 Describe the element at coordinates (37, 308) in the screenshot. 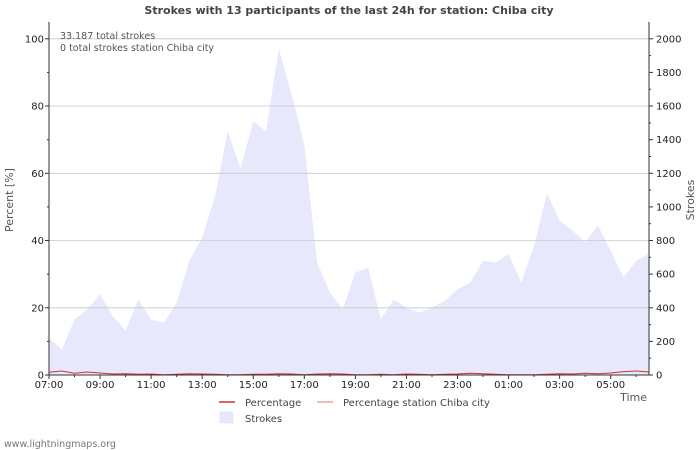

I see `y-left-tick-label-20: 20` at that location.